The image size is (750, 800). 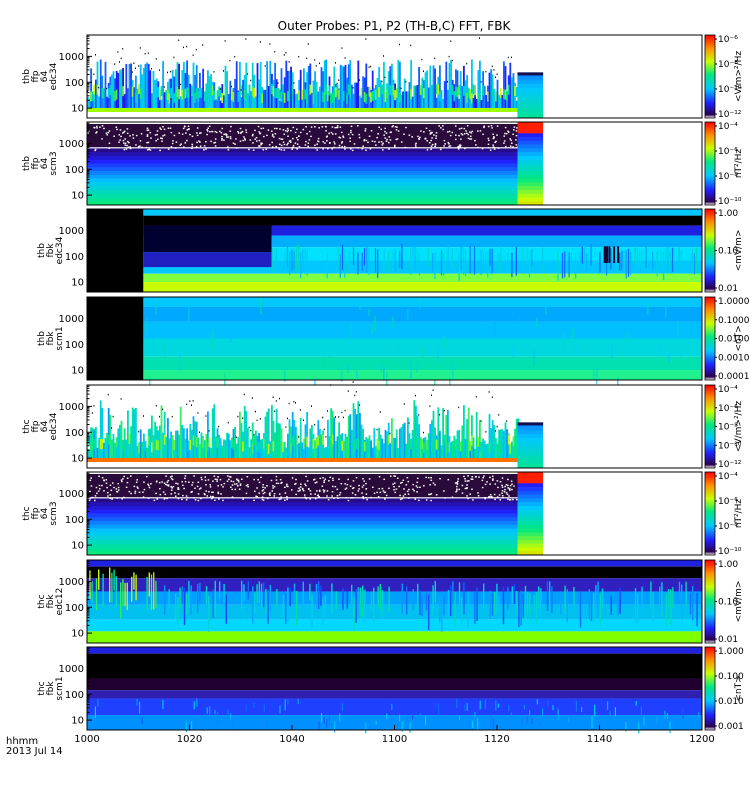 What do you see at coordinates (71, 57) in the screenshot?
I see `y-tick-label: 1000` at bounding box center [71, 57].